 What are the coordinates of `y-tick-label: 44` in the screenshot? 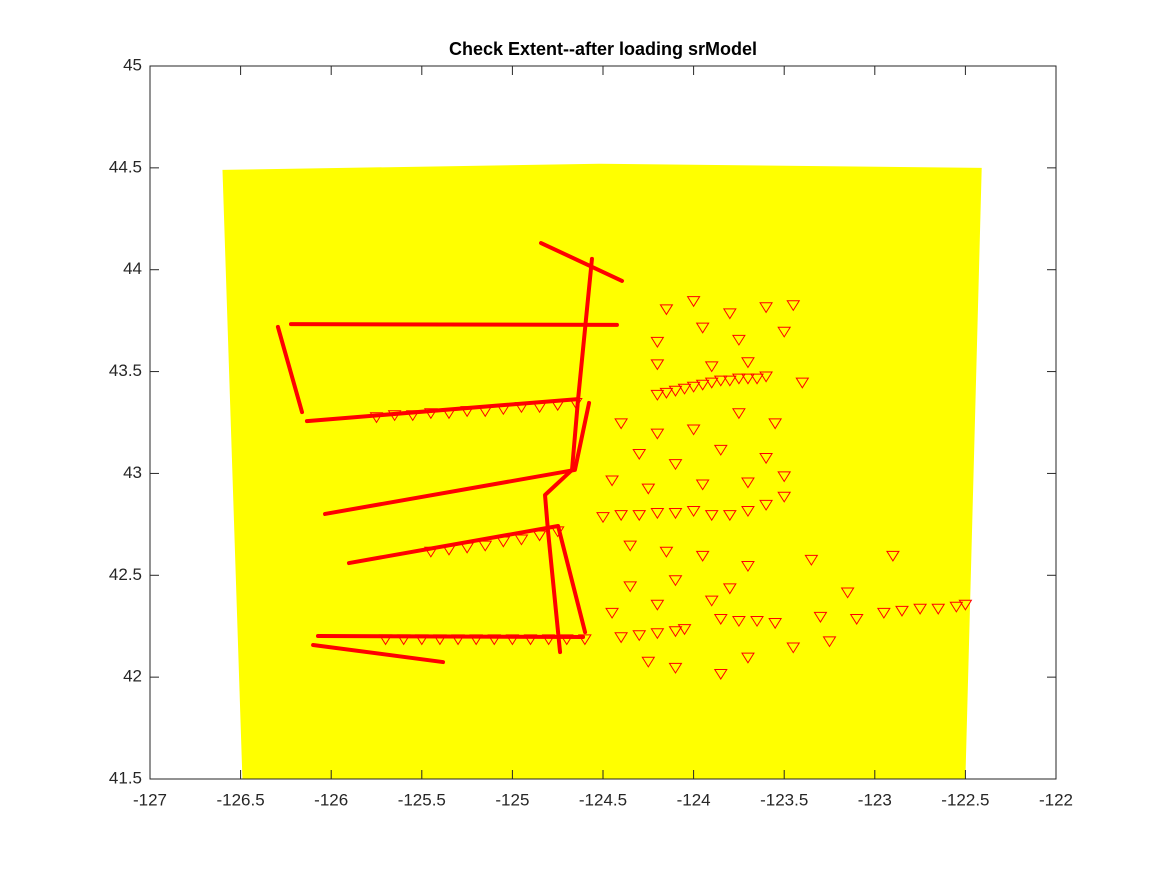 It's located at (132, 268).